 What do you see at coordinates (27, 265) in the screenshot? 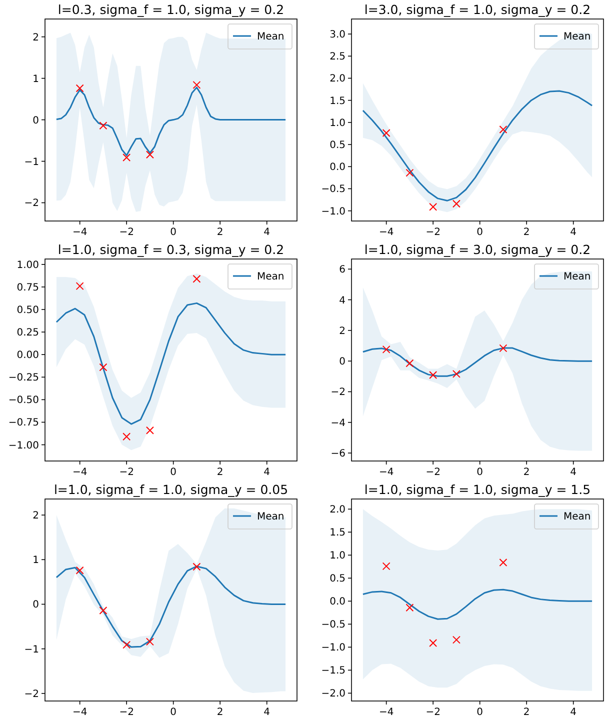
I see `y-tick-label: 1.00` at bounding box center [27, 265].